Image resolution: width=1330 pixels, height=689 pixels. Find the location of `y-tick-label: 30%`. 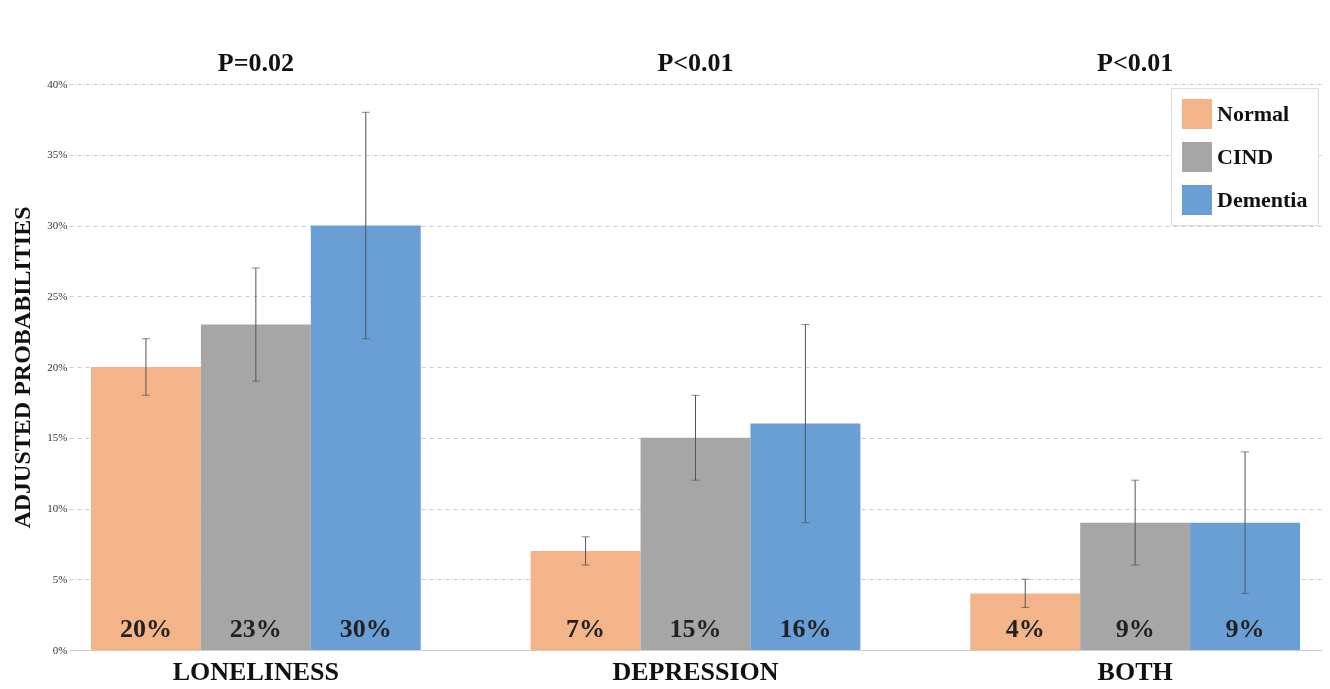

y-tick-label: 30% is located at coordinates (57, 225).